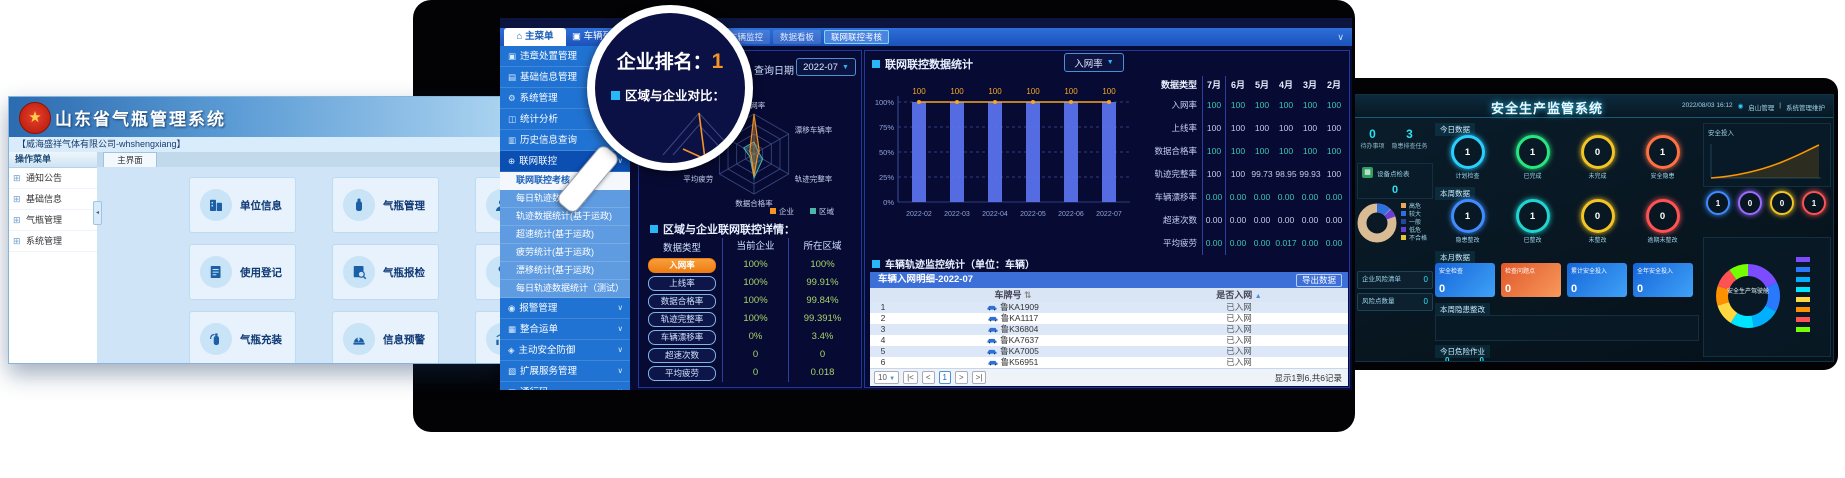 Image resolution: width=1845 pixels, height=478 pixels. What do you see at coordinates (928, 377) in the screenshot?
I see `prev-page-button: <` at bounding box center [928, 377].